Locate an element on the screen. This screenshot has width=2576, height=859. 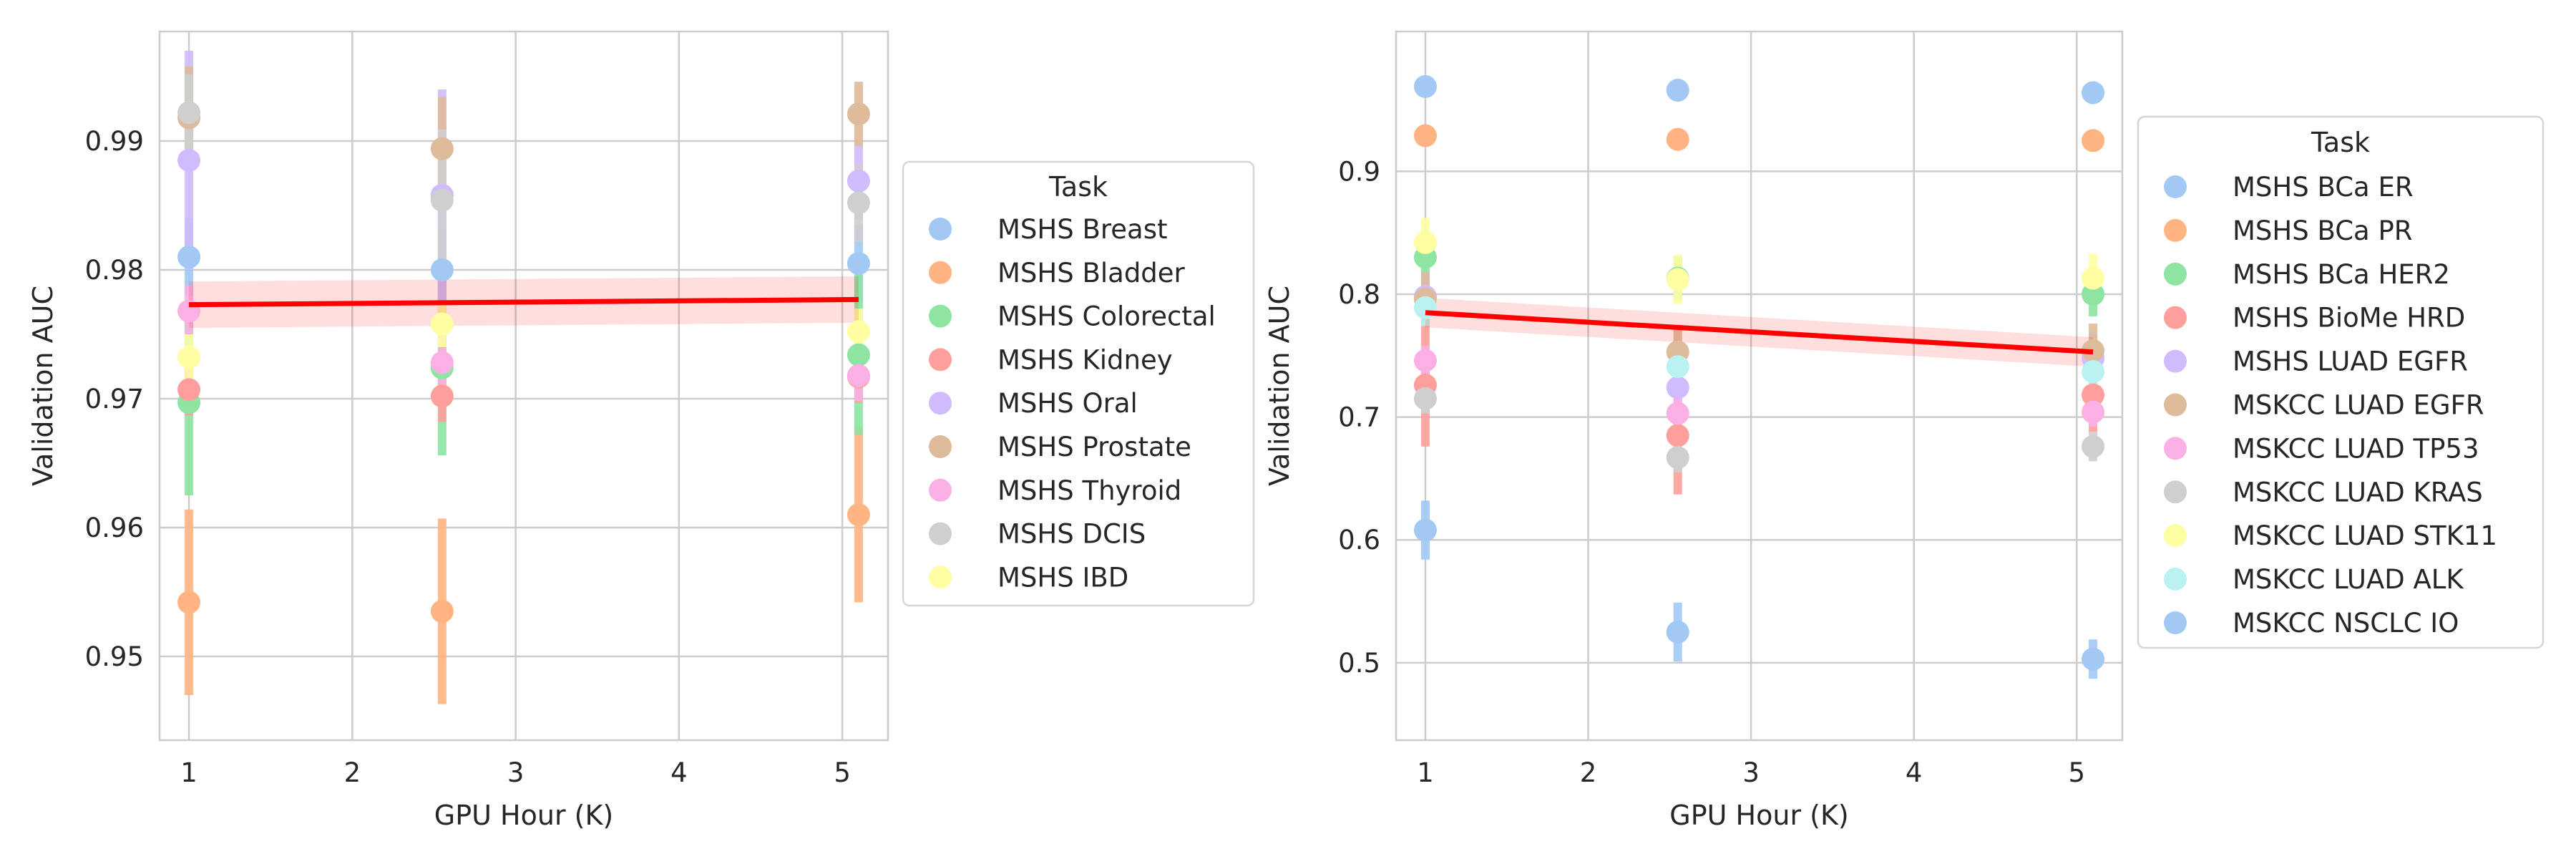
legend-label: MSHS BCa PR is located at coordinates (2323, 230).